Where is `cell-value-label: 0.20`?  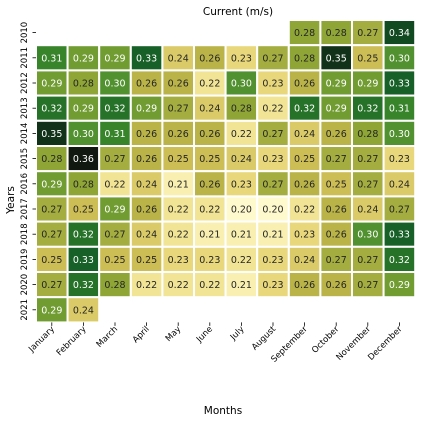
cell-value-label: 0.20 is located at coordinates (272, 210).